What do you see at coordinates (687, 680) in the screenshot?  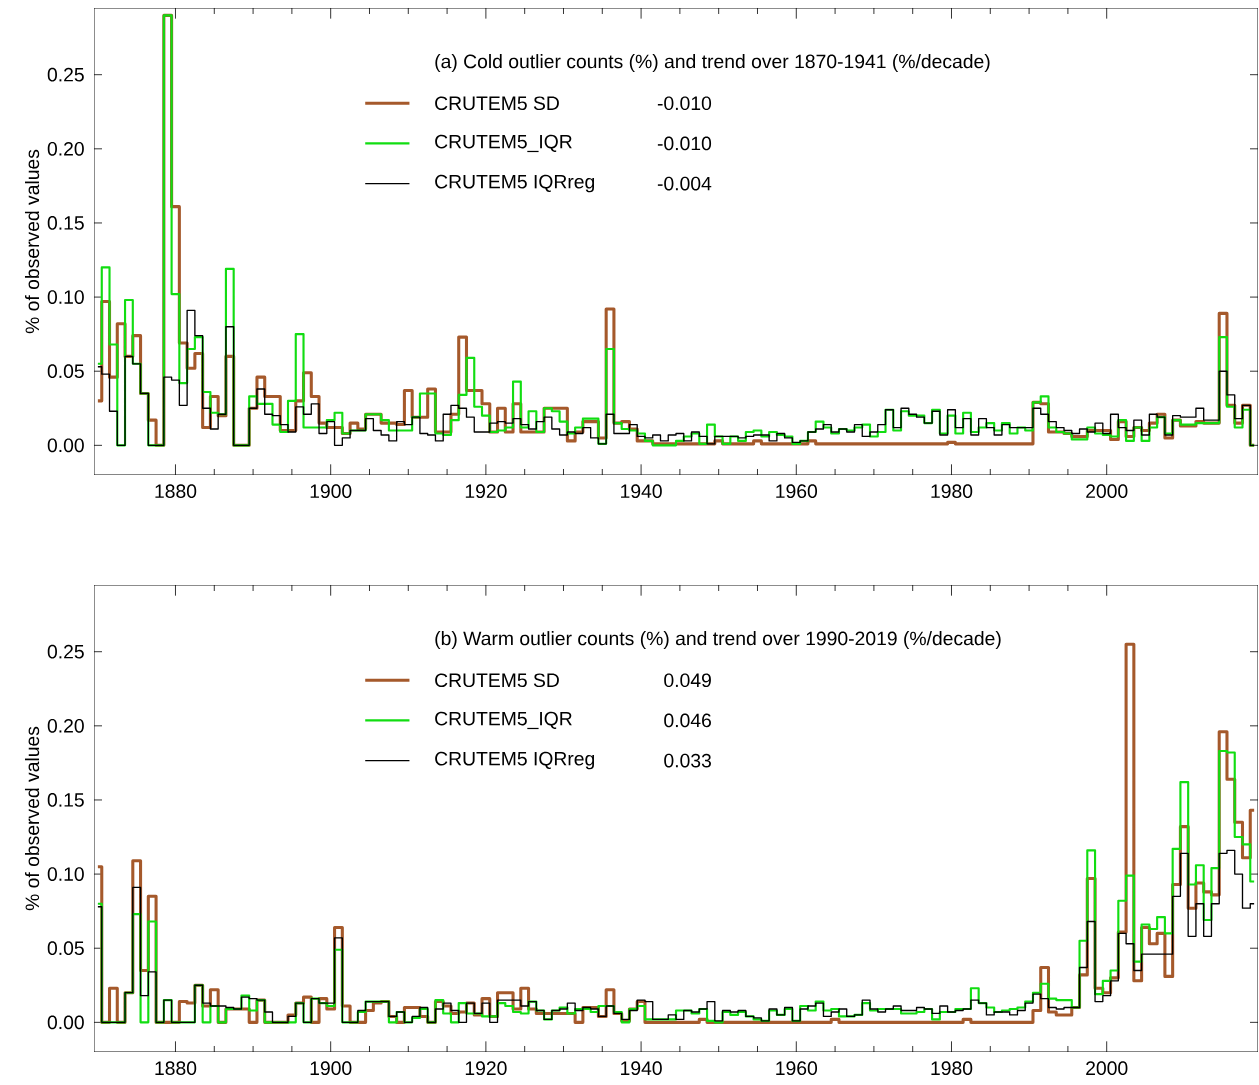 I see `annotation: 0.049` at bounding box center [687, 680].